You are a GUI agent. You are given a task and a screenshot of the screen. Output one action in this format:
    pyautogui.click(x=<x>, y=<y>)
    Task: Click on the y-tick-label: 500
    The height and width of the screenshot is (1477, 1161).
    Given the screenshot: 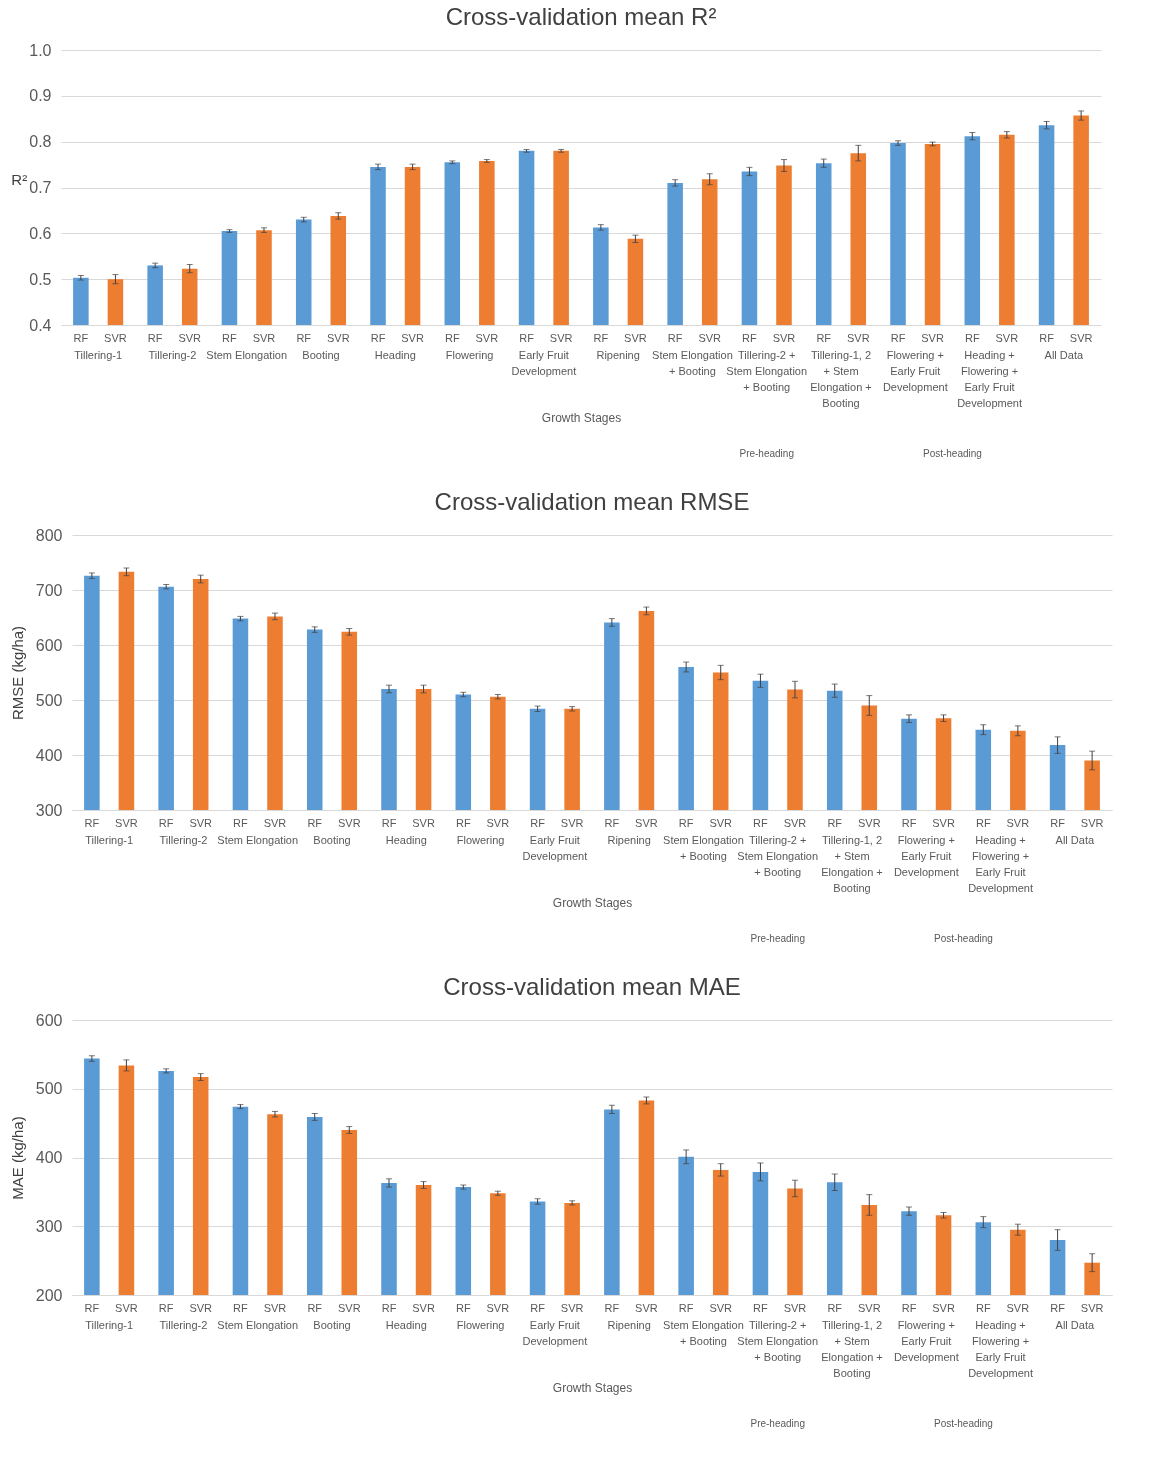 What is the action you would take?
    pyautogui.click(x=49, y=700)
    